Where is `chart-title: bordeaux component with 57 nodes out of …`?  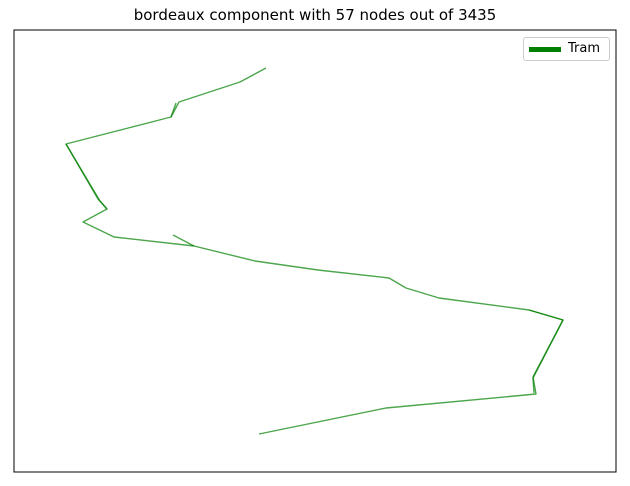 chart-title: bordeaux component with 57 nodes out of … is located at coordinates (315, 15).